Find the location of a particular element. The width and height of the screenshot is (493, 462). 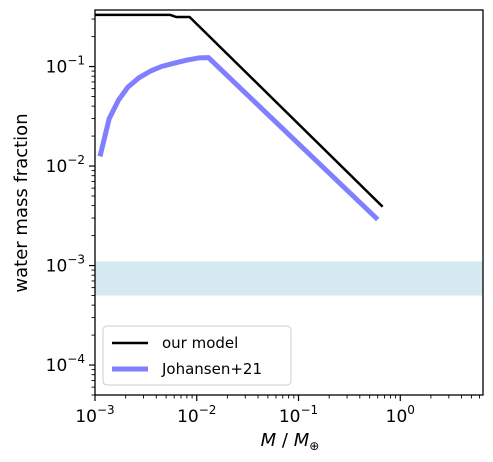

y-tick-label: 10⁻³ is located at coordinates (65, 265).